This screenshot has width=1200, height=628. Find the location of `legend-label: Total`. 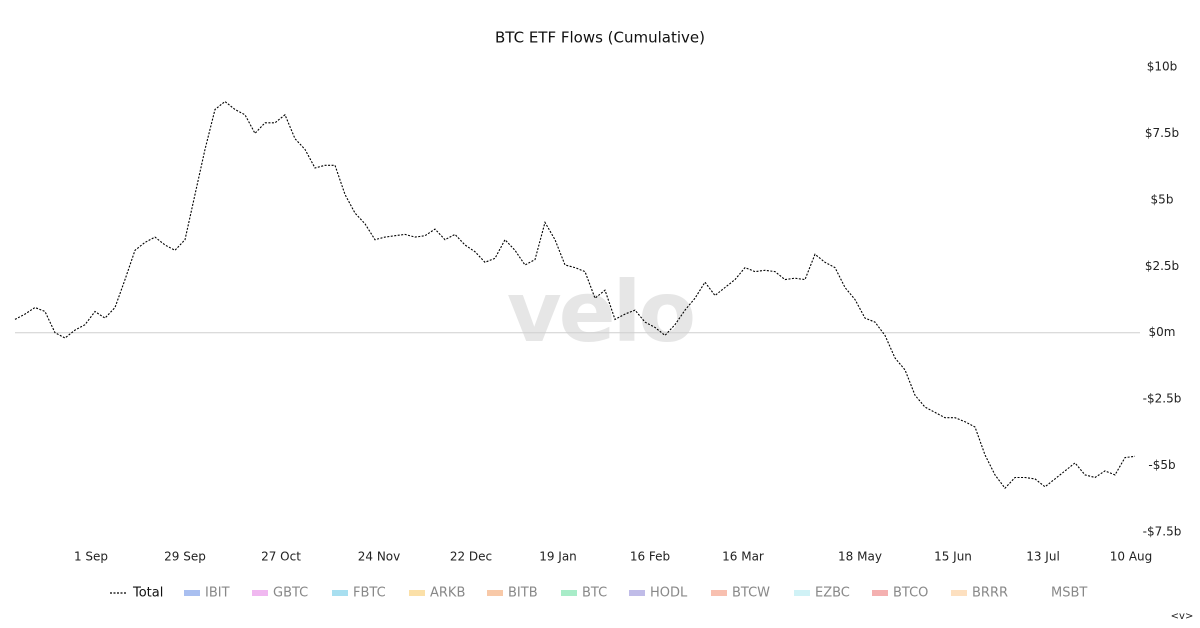

legend-label: Total is located at coordinates (147, 593).